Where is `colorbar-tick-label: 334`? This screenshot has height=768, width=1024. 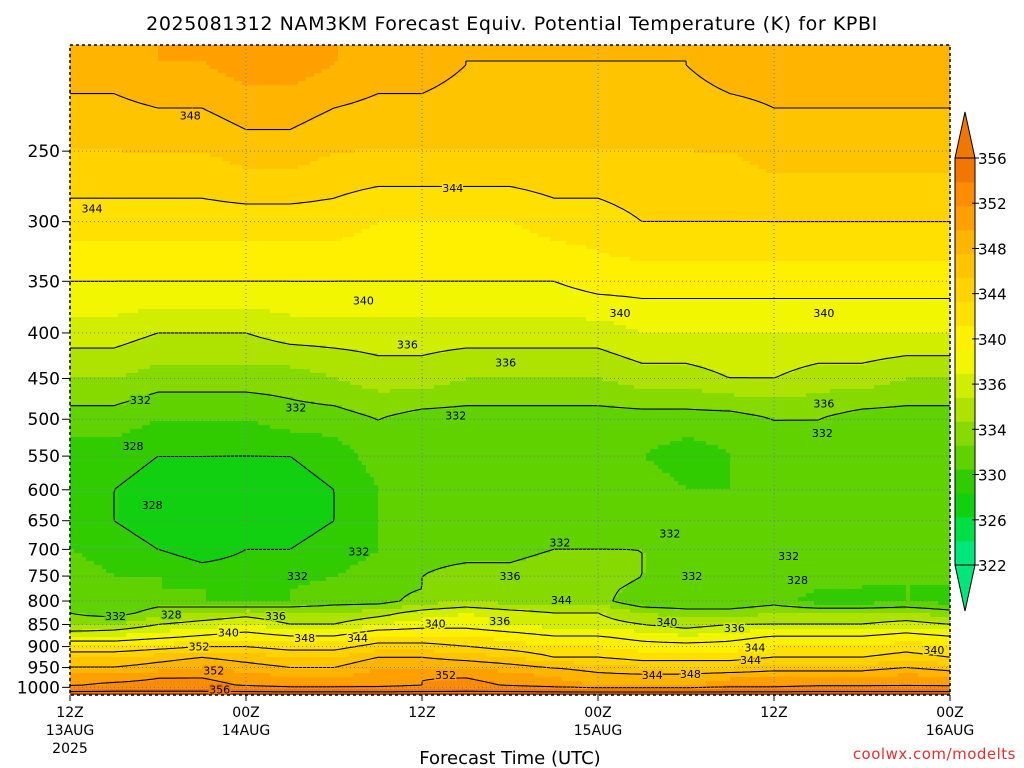
colorbar-tick-label: 334 is located at coordinates (992, 430).